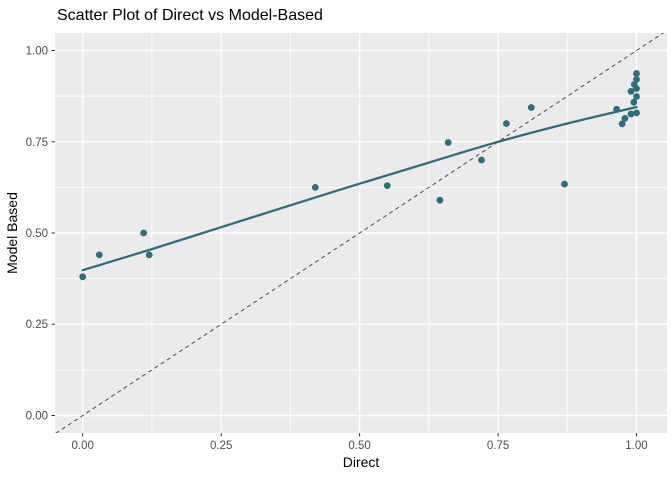 This screenshot has width=672, height=480. Describe the element at coordinates (359, 446) in the screenshot. I see `x-tick-label: 0.50` at that location.